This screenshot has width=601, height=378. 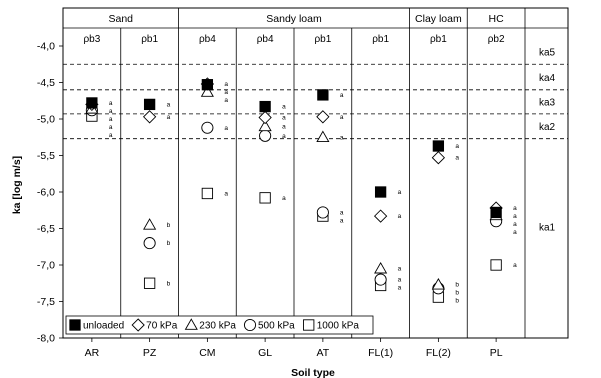 What do you see at coordinates (323, 353) in the screenshot?
I see `x-tick-label: AT` at bounding box center [323, 353].